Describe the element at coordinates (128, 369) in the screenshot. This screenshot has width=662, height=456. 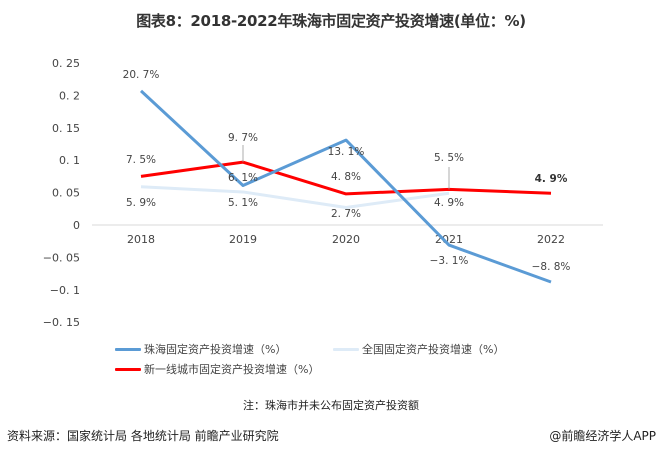
I see `legend-swatch-red` at that location.